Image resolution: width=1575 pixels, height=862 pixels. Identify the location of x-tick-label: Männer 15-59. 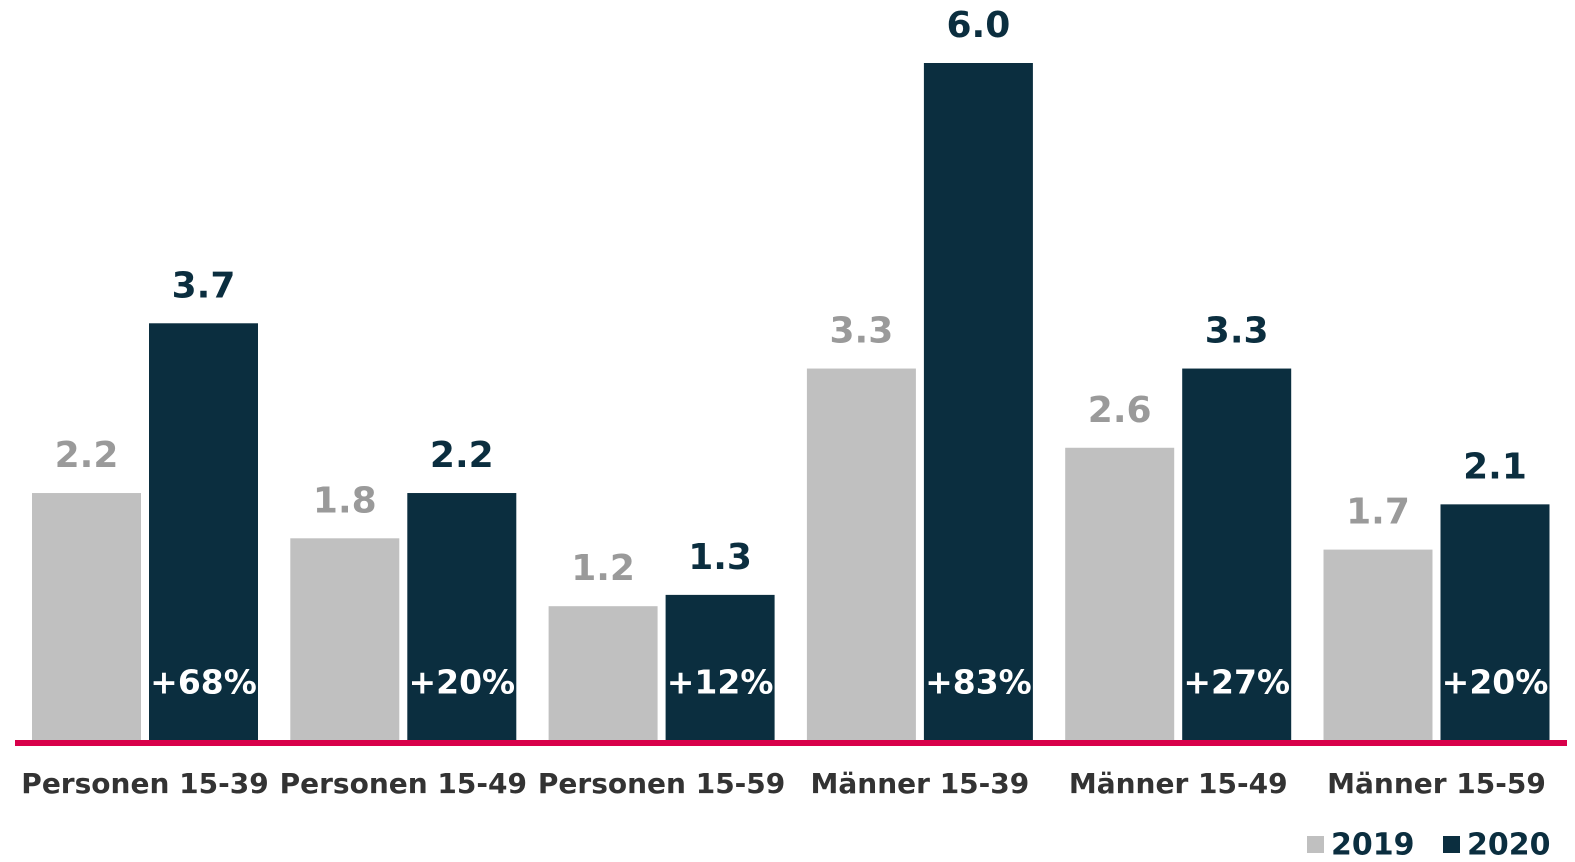
(1436, 783).